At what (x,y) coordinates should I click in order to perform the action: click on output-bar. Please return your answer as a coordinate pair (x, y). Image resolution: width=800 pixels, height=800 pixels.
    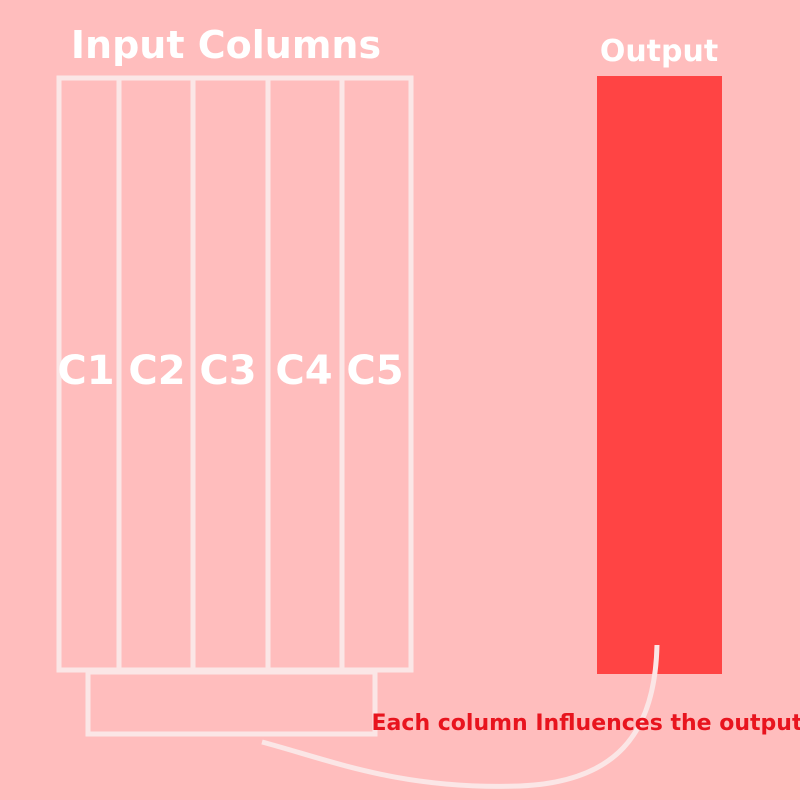
    Looking at the image, I should click on (659, 375).